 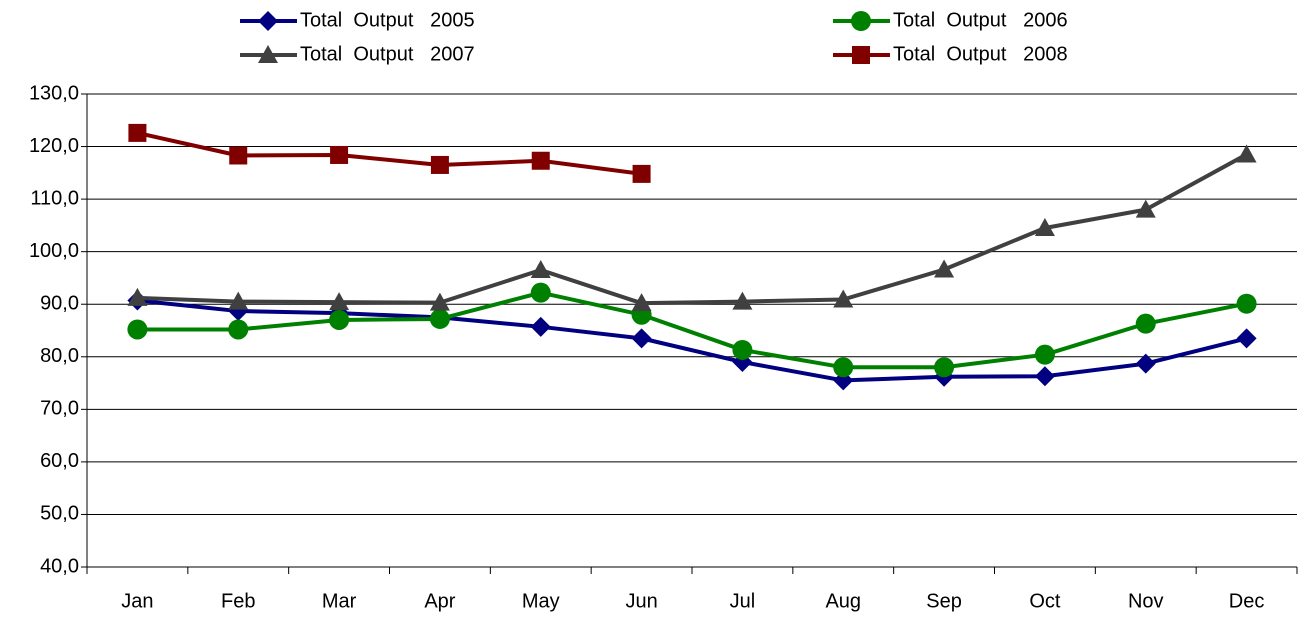 What do you see at coordinates (439, 601) in the screenshot?
I see `x-tick-label: Apr` at bounding box center [439, 601].